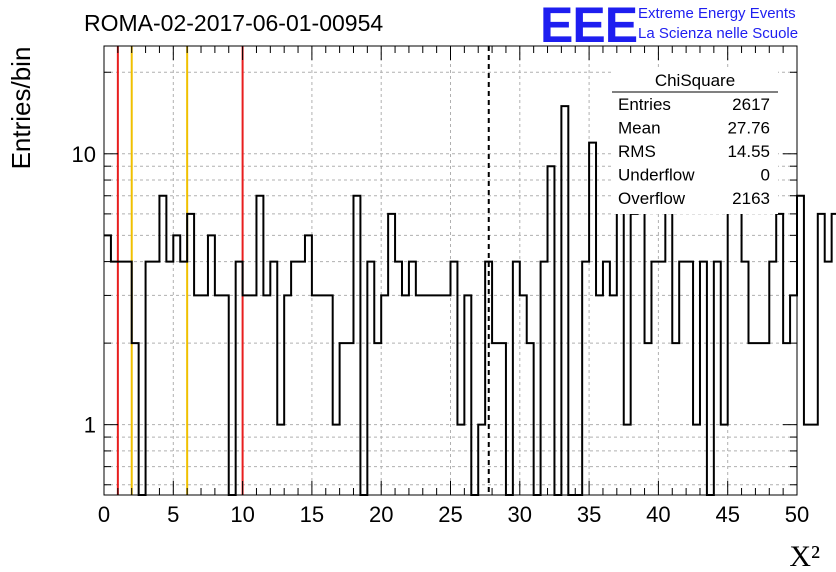 The width and height of the screenshot is (836, 572). I want to click on logo-mark: EEE, so click(589, 26).